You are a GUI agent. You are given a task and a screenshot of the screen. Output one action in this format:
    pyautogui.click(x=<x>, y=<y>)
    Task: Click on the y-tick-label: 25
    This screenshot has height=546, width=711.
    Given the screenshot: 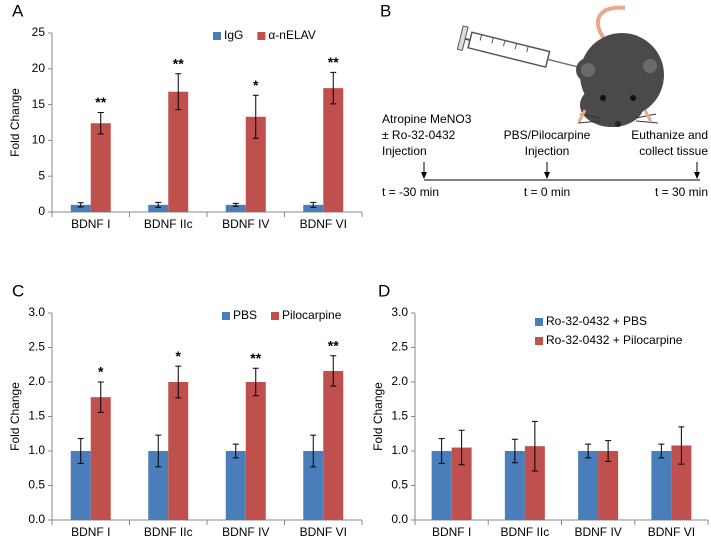 What is the action you would take?
    pyautogui.click(x=39, y=32)
    